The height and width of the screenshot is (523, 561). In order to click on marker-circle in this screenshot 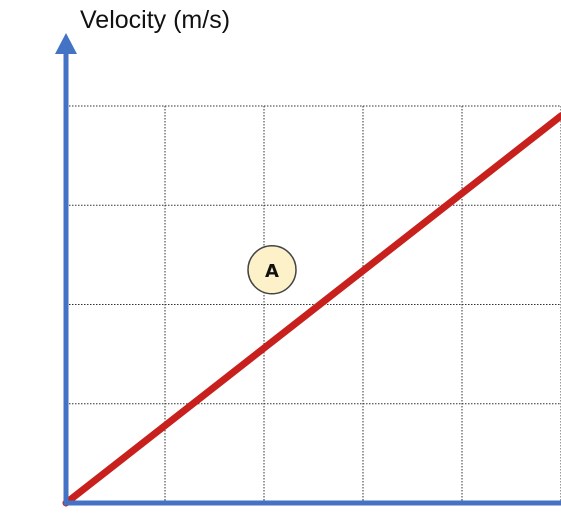, I will do `click(272, 270)`.